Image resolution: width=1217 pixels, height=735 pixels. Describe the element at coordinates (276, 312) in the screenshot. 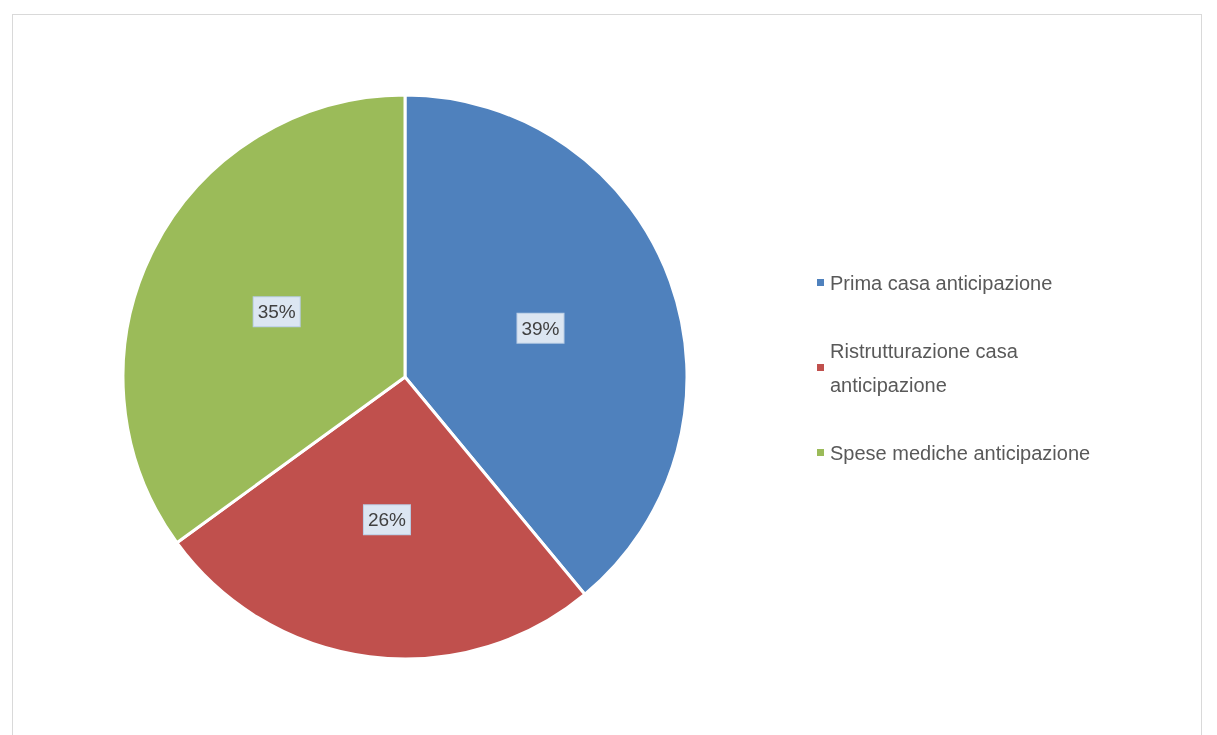

I see `data-label: 35%` at that location.